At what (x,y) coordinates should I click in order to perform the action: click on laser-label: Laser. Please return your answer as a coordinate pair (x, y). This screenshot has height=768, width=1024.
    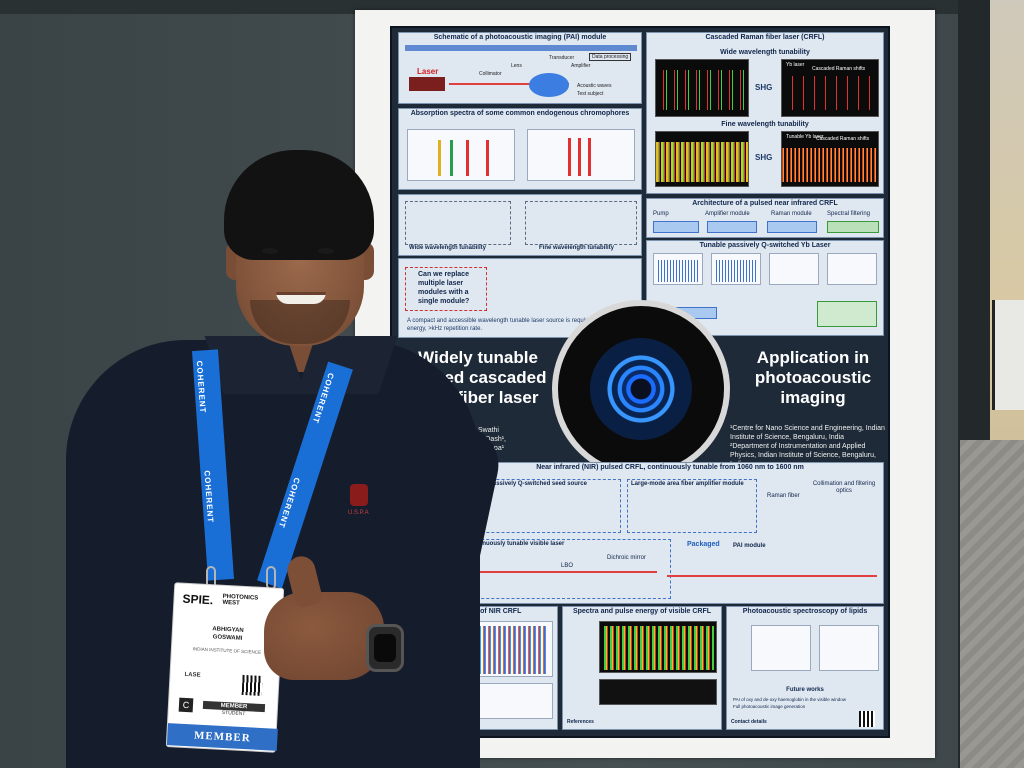
    Looking at the image, I should click on (428, 71).